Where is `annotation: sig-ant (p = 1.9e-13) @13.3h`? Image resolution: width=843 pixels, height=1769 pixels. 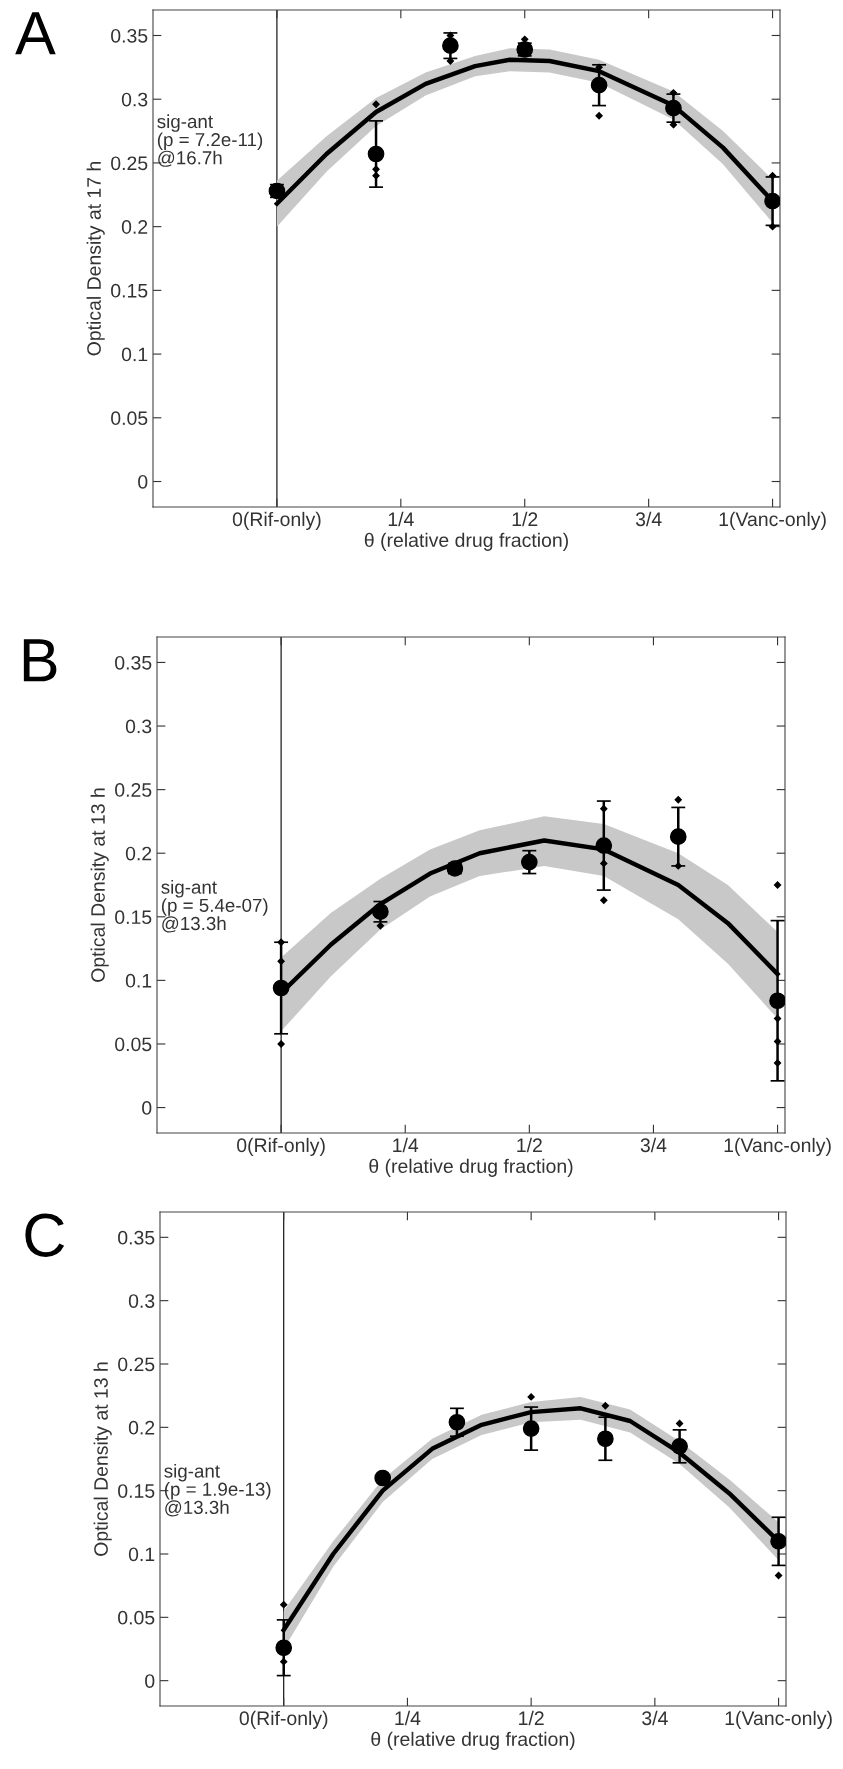
annotation: sig-ant (p = 1.9e-13) @13.3h is located at coordinates (217, 1490).